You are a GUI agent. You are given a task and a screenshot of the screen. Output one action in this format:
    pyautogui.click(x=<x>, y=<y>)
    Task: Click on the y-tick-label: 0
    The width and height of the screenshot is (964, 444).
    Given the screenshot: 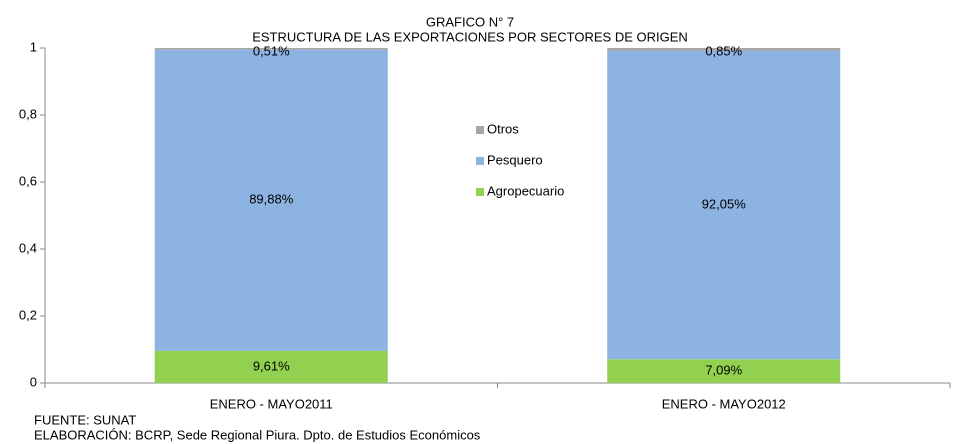 What is the action you would take?
    pyautogui.click(x=33, y=381)
    